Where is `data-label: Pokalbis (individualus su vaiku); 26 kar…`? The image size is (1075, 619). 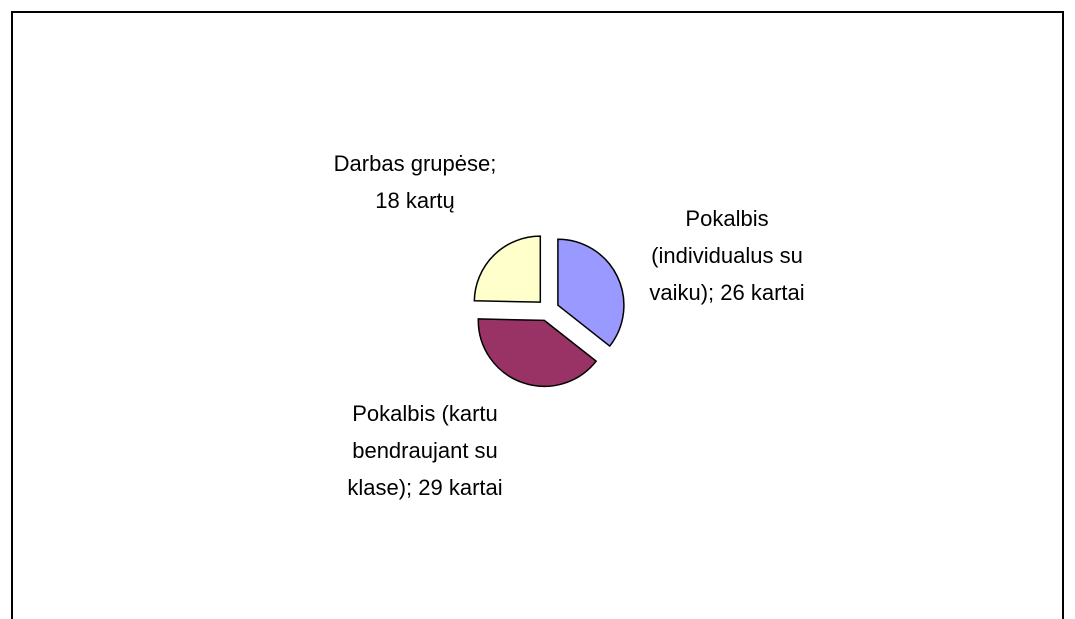
data-label: Pokalbis (individualus su vaiku); 26 kar… is located at coordinates (727, 255).